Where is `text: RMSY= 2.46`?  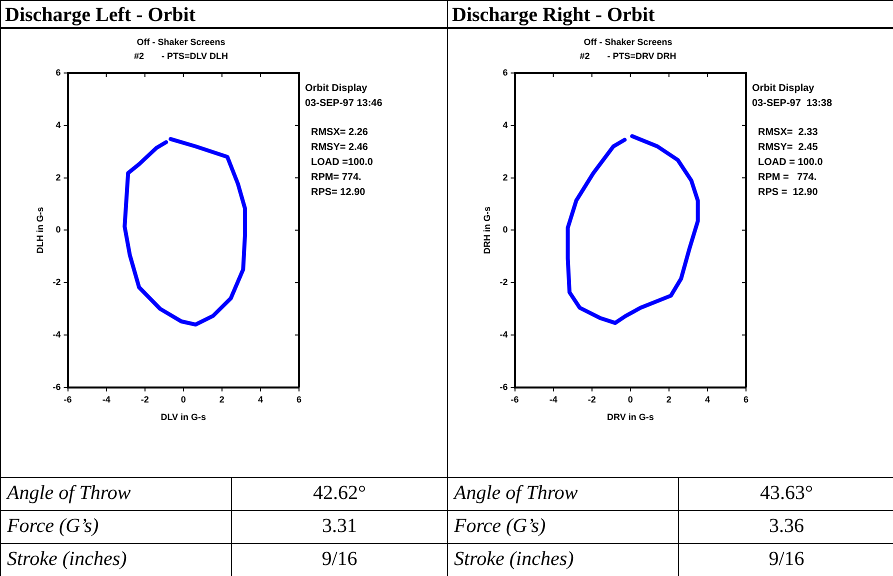 text: RMSY= 2.46 is located at coordinates (340, 148).